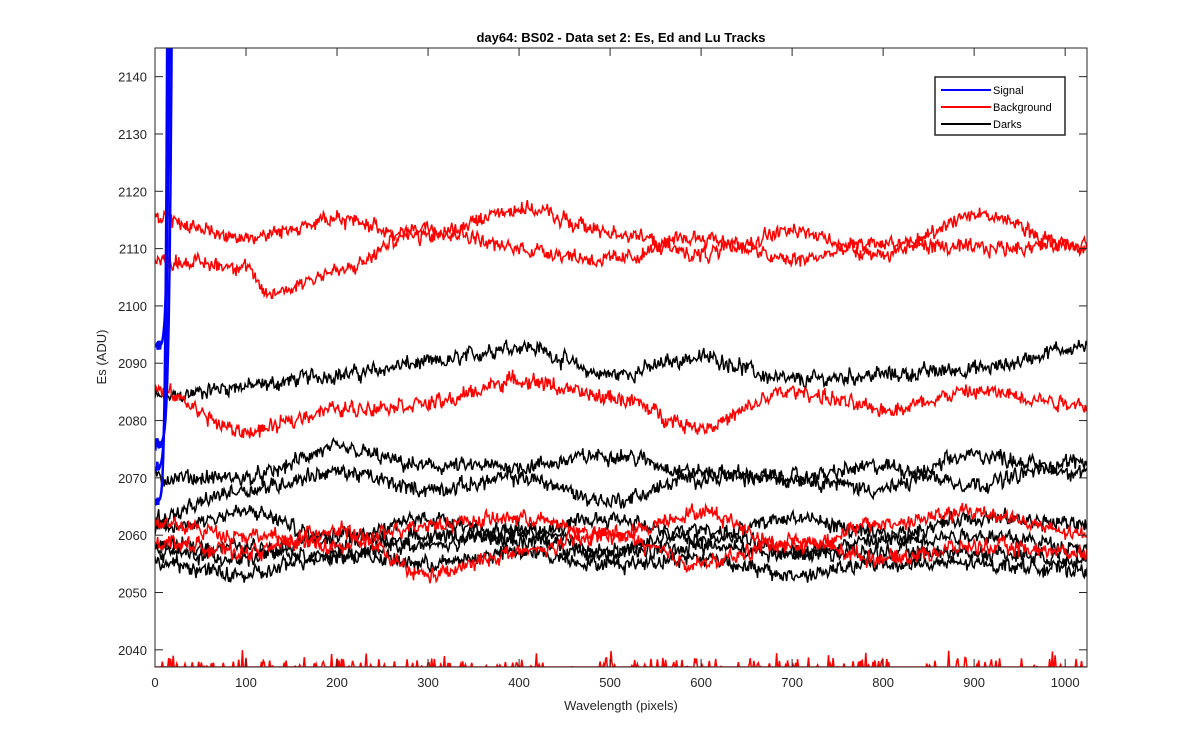 Image resolution: width=1200 pixels, height=755 pixels. I want to click on legend-label-darks: Darks, so click(1007, 125).